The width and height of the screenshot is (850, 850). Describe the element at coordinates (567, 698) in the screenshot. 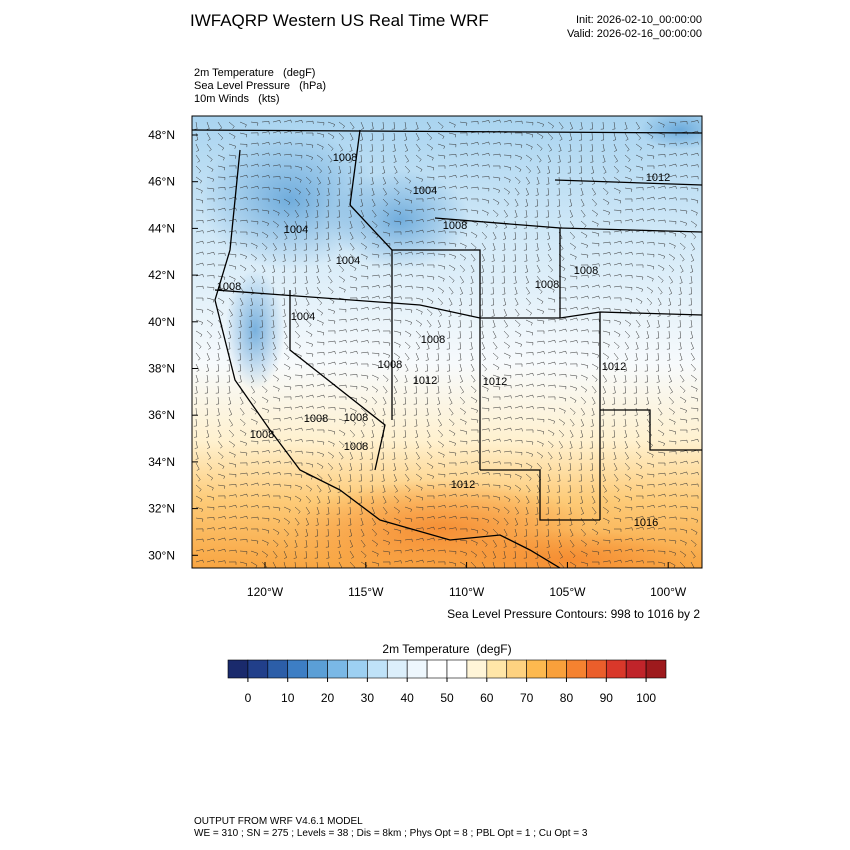

I see `colorbar-tick-label: 80` at that location.